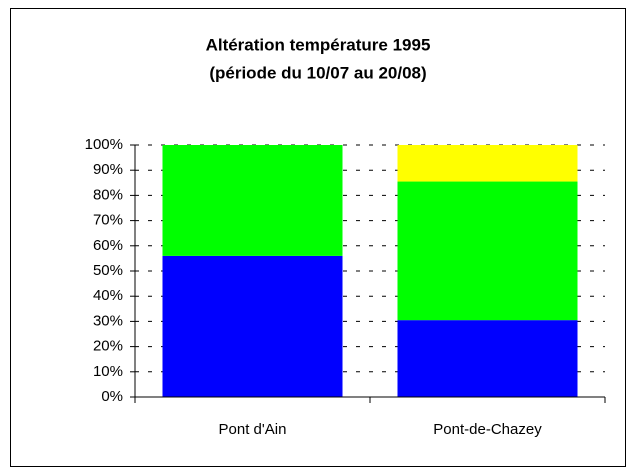 This screenshot has width=636, height=475. What do you see at coordinates (108, 346) in the screenshot?
I see `y-tick-label: 20%` at bounding box center [108, 346].